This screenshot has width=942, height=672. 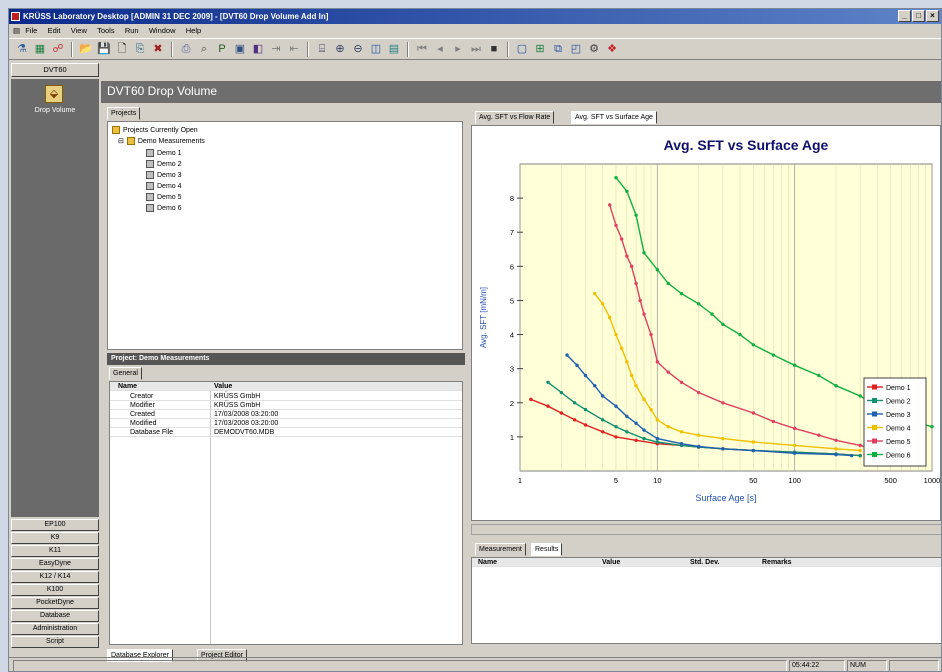 What do you see at coordinates (286, 432) in the screenshot?
I see `table-row: Database File DEMODVT60.MDB` at bounding box center [286, 432].